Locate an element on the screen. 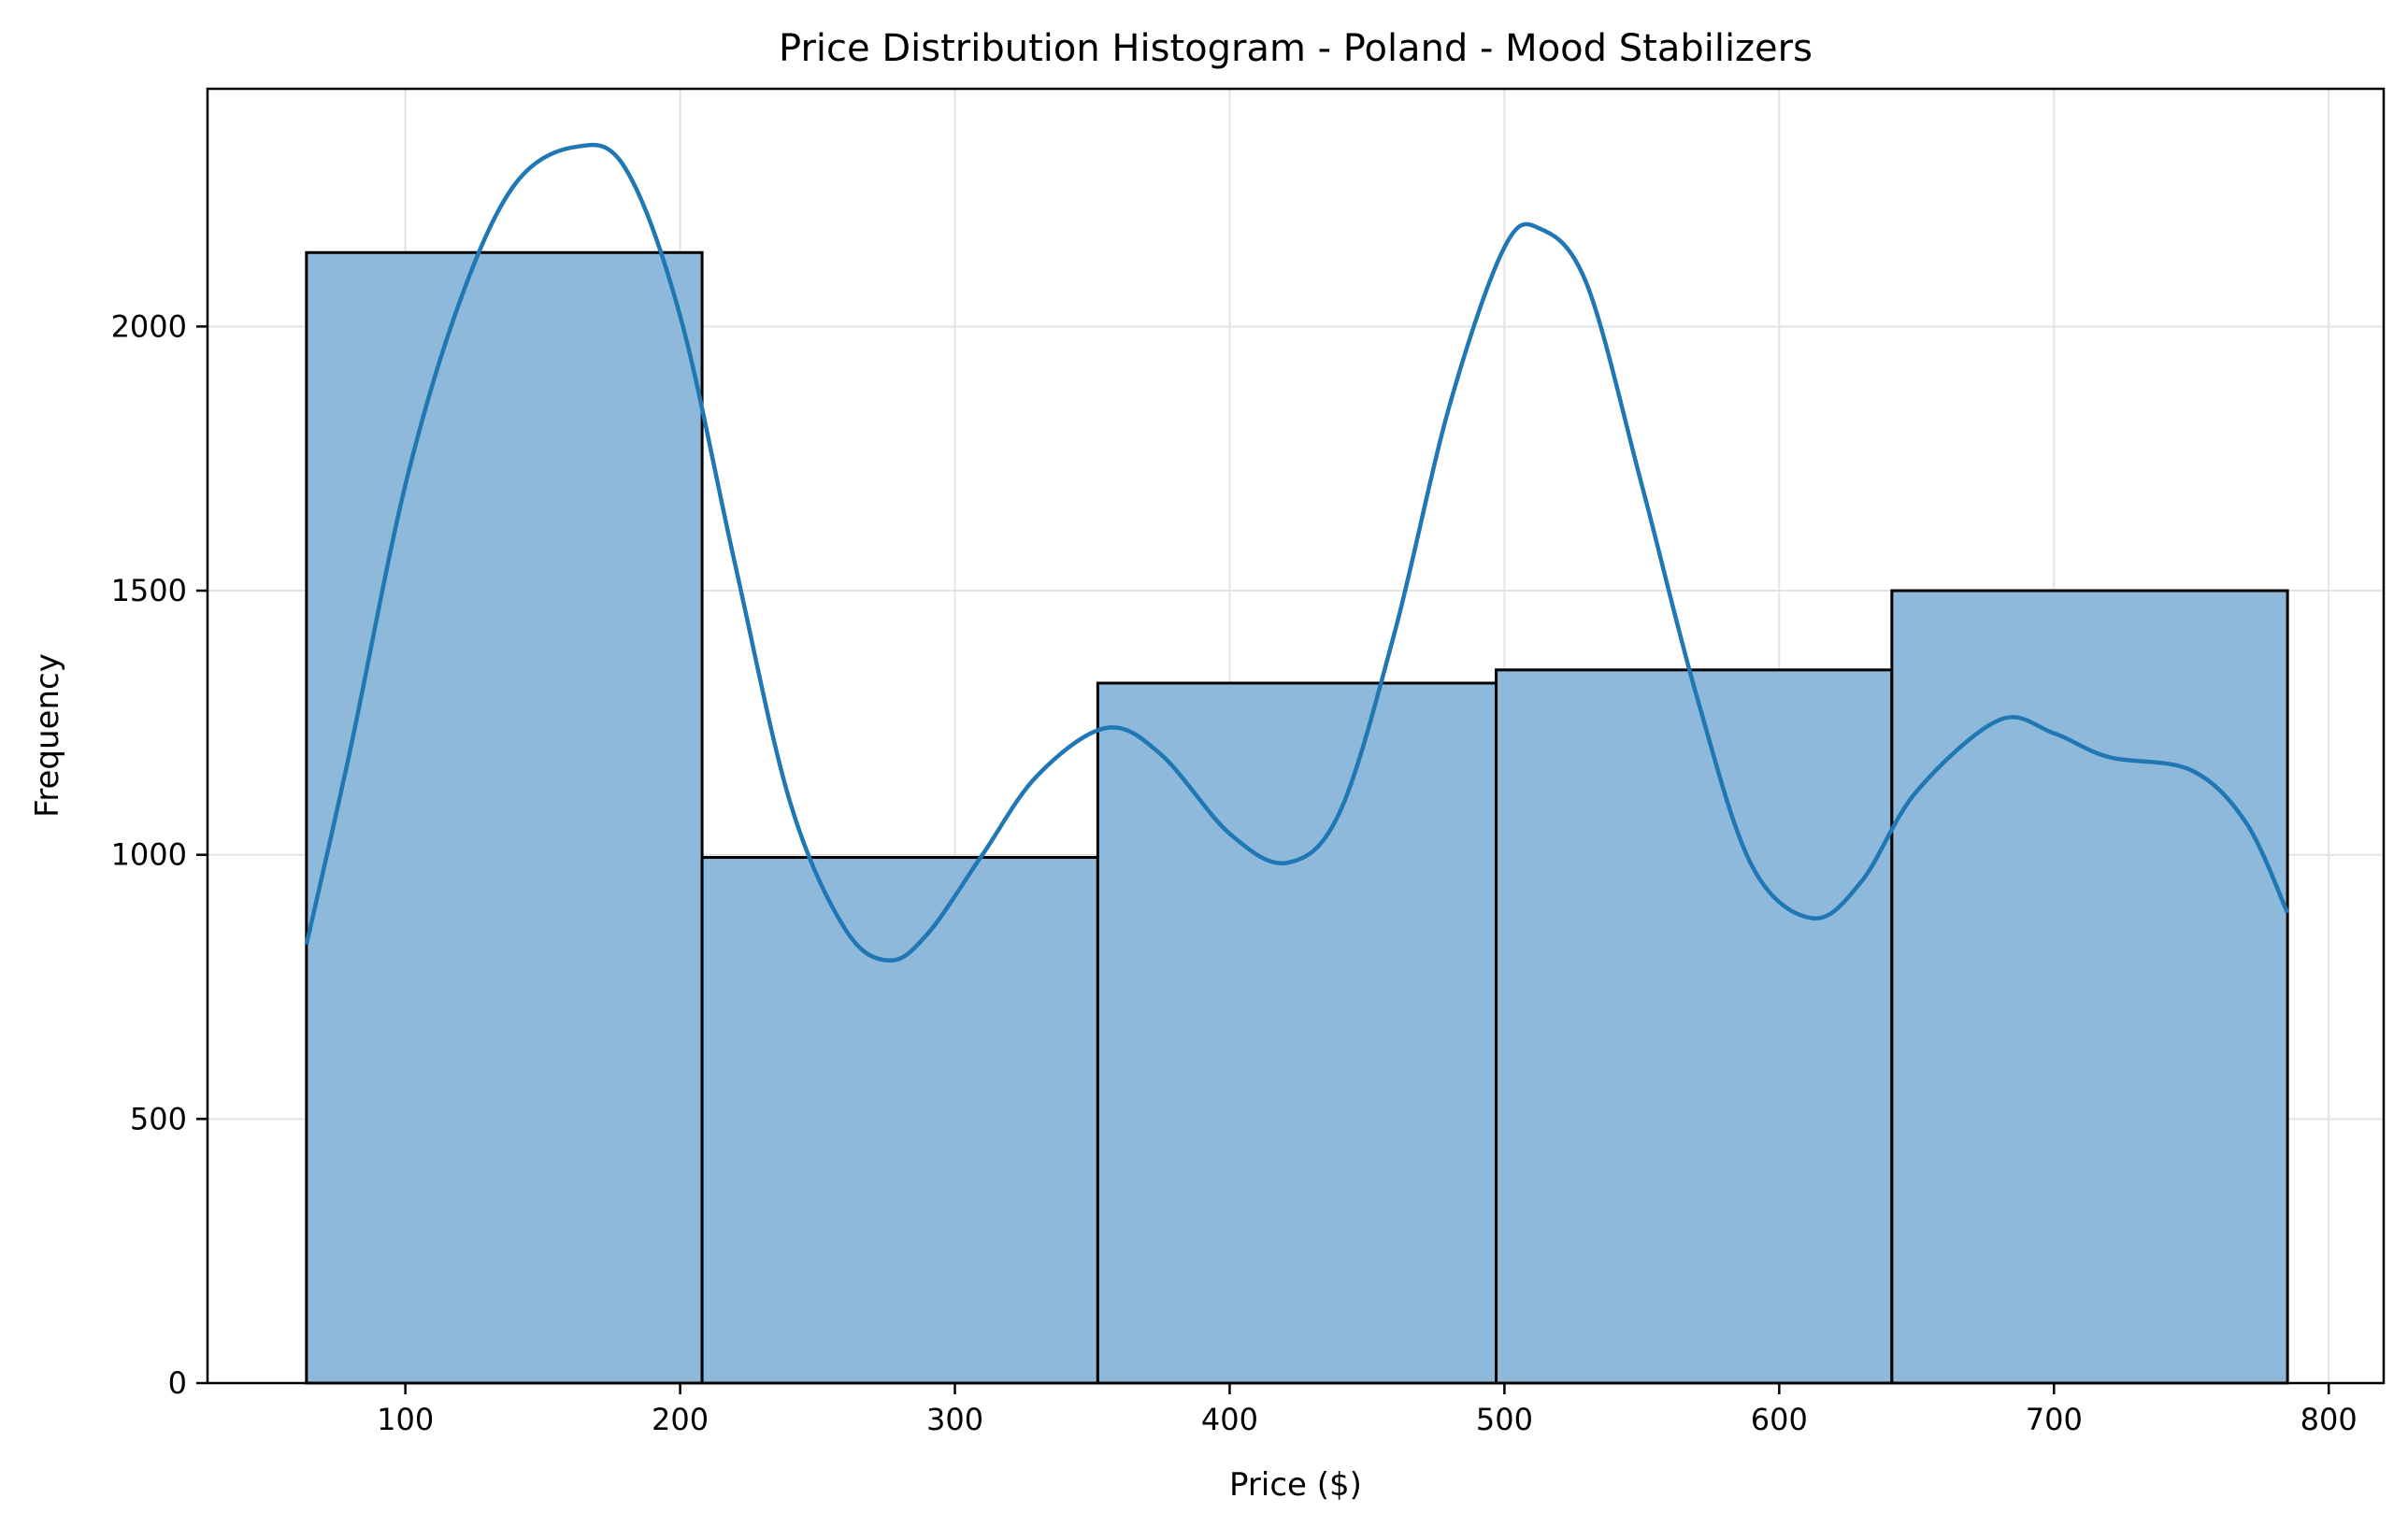  y-tick-label: 2000 is located at coordinates (149, 326).